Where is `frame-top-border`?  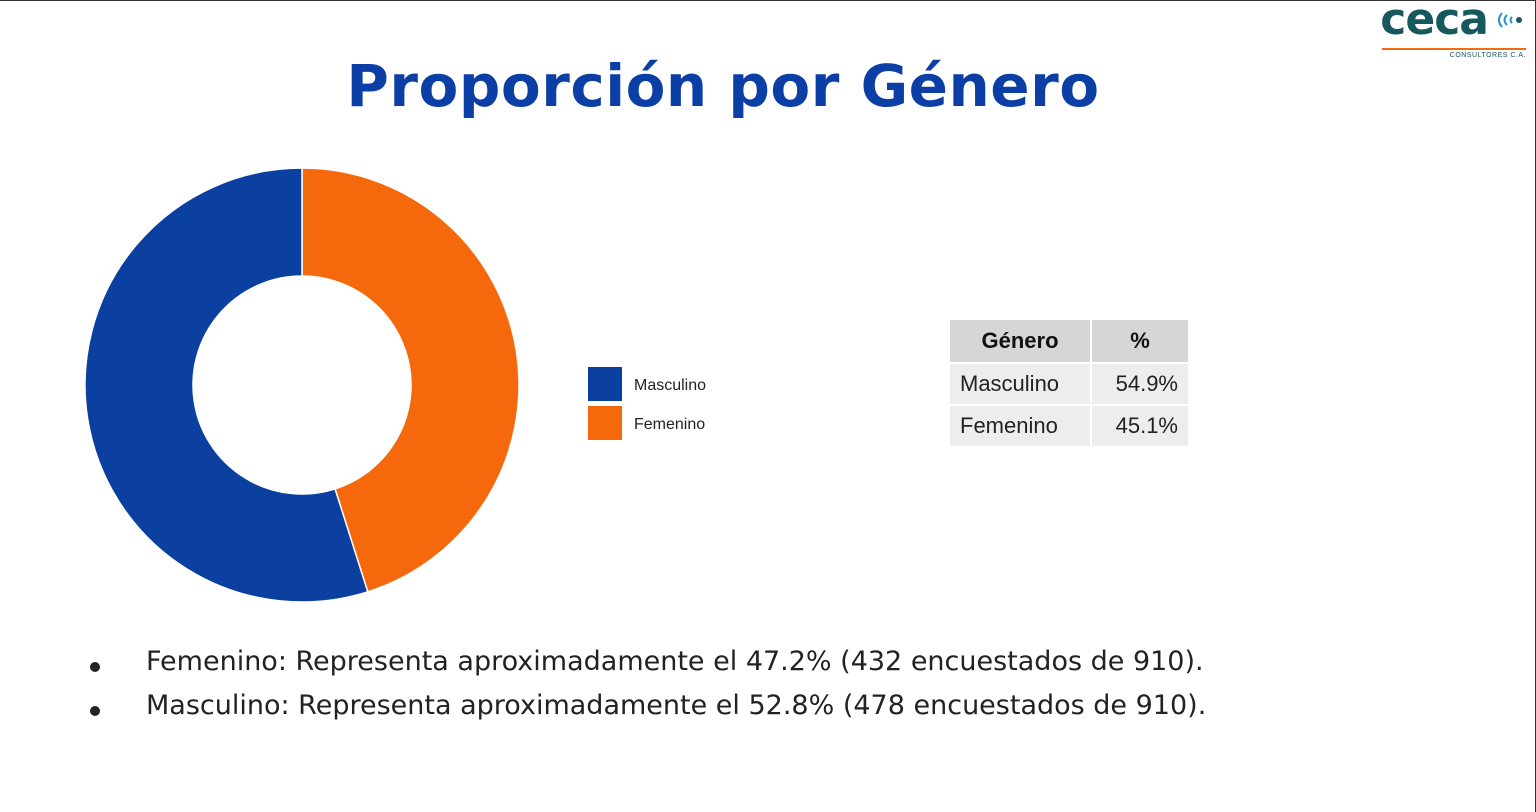 frame-top-border is located at coordinates (768, 0).